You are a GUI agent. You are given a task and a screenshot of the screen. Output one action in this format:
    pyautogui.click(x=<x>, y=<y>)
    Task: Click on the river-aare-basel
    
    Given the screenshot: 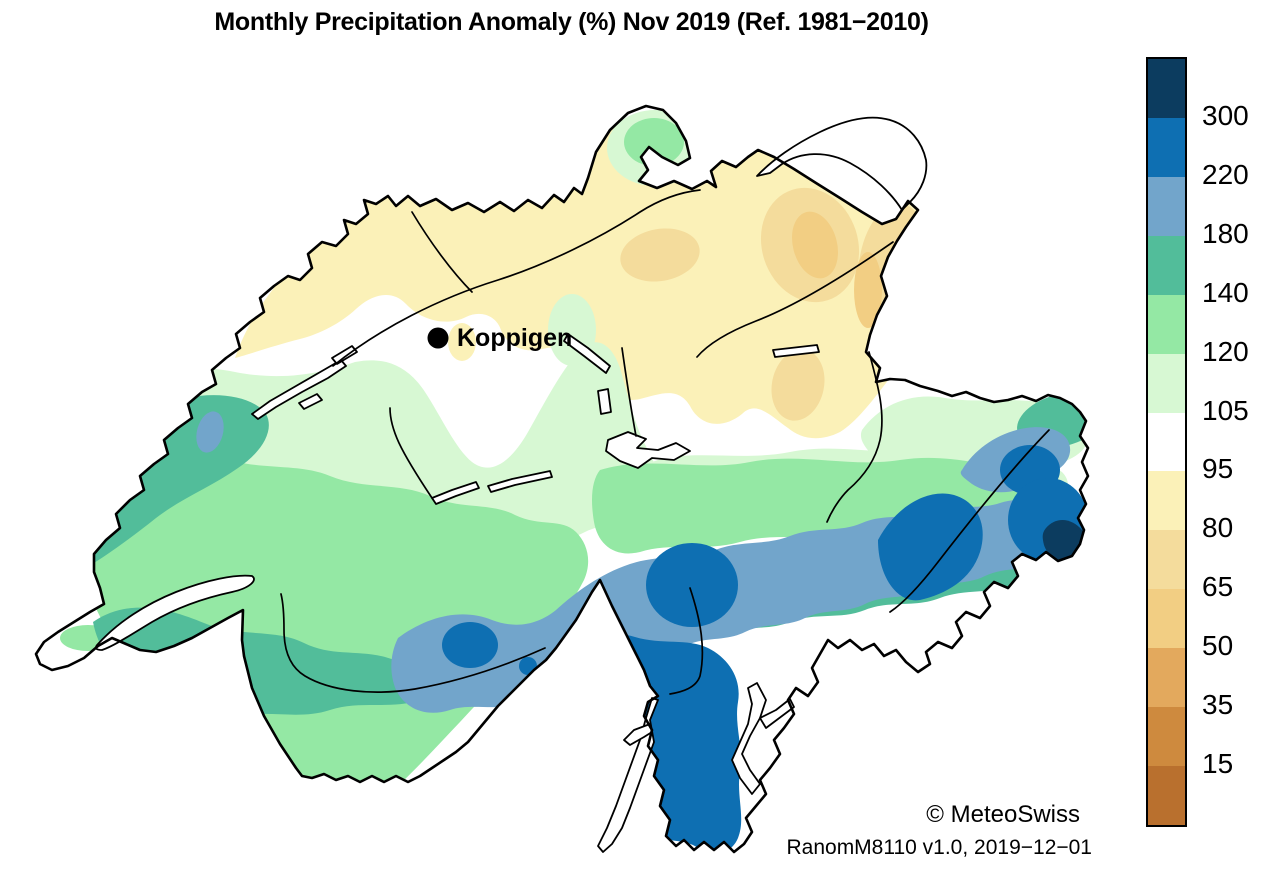 What is the action you would take?
    pyautogui.click(x=442, y=252)
    